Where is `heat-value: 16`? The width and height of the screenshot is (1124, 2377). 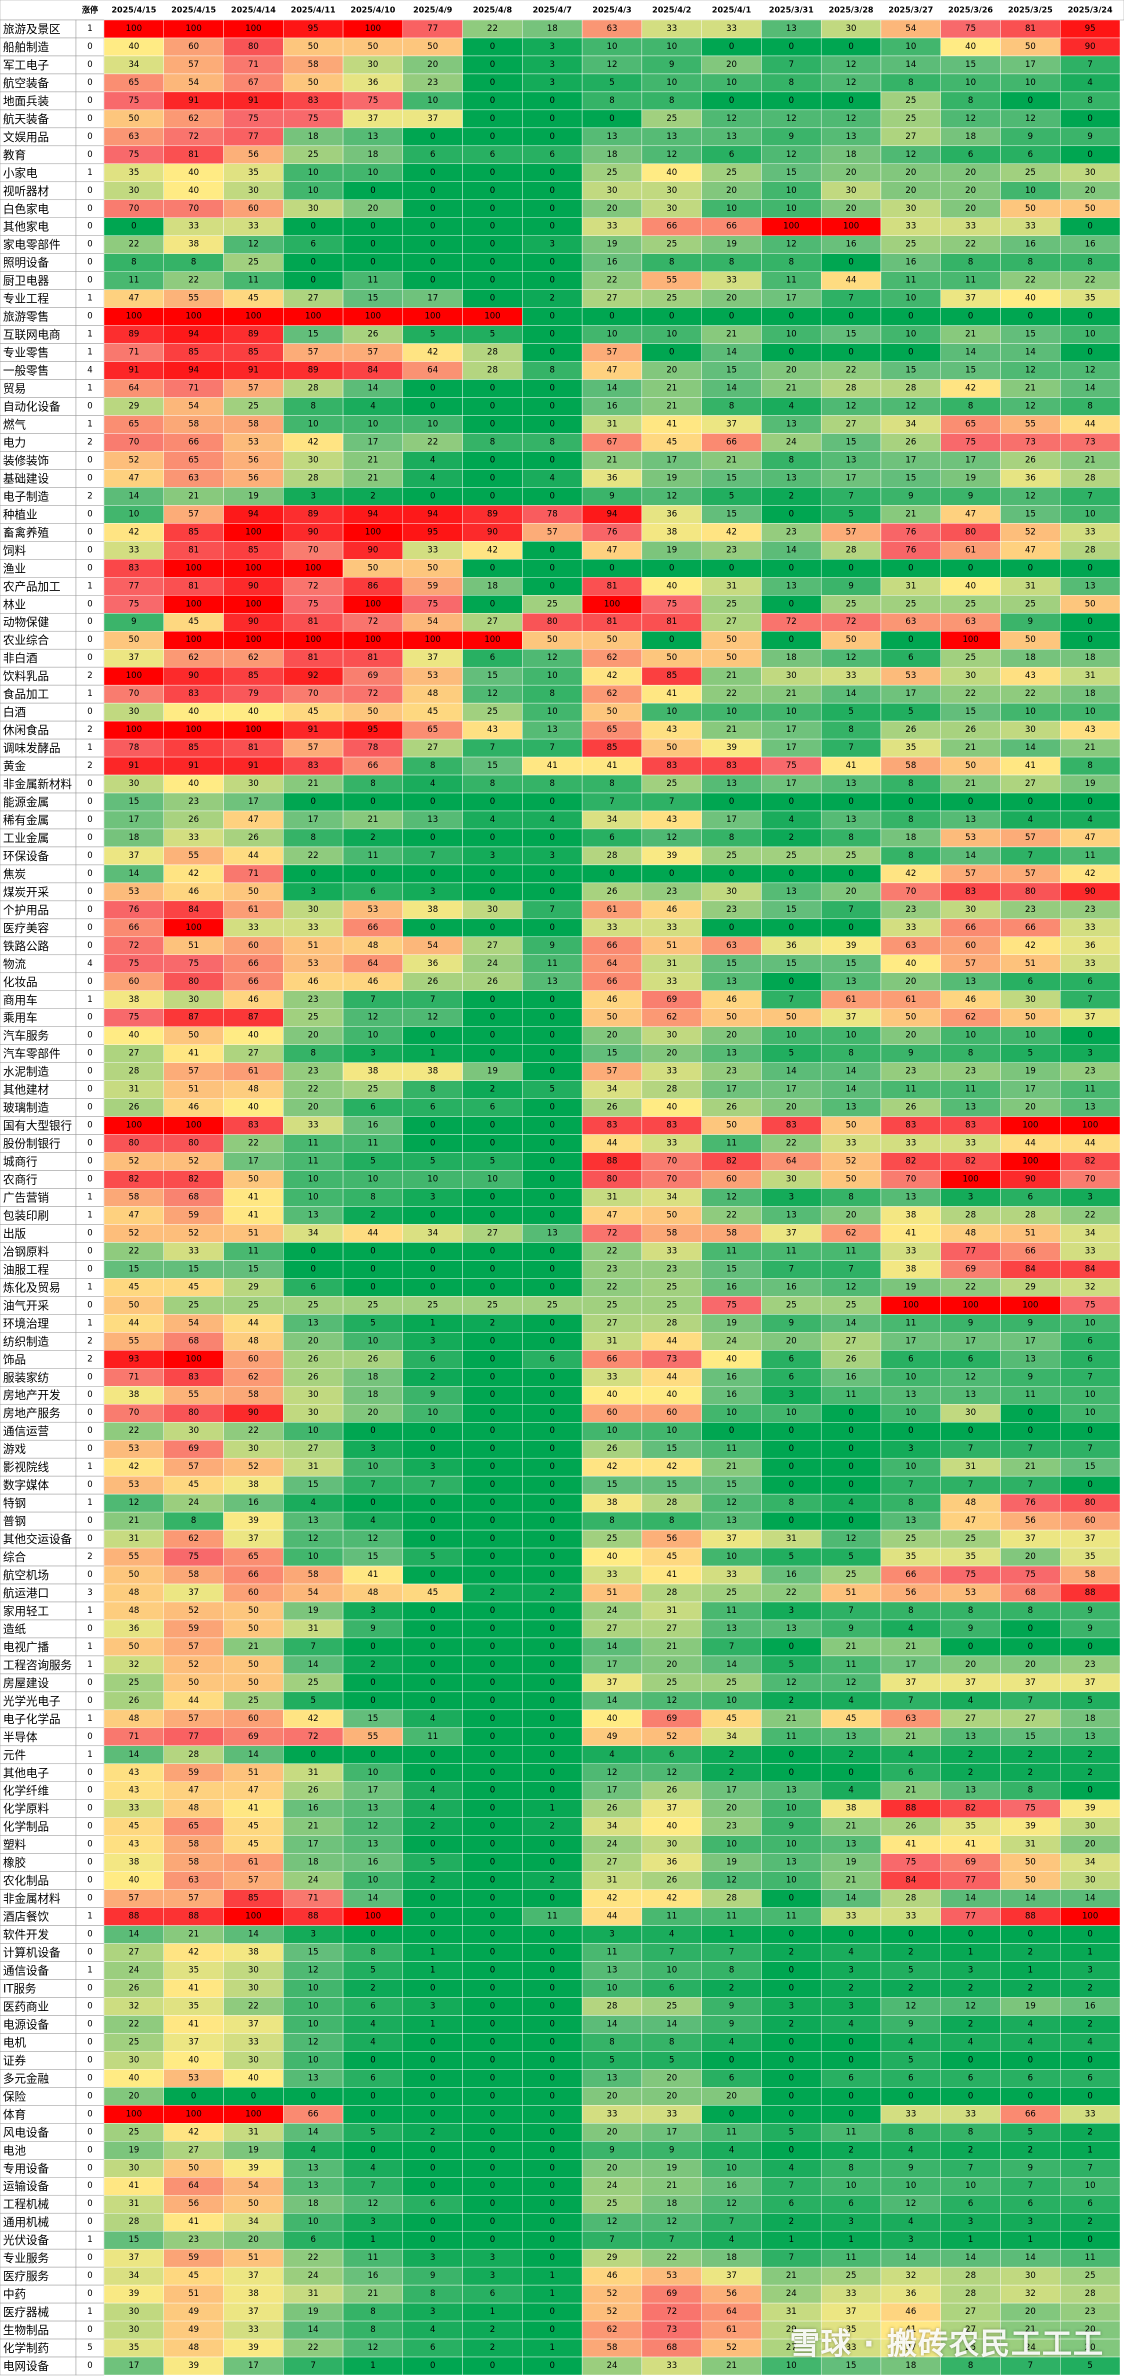 heat-value: 16 is located at coordinates (1030, 245).